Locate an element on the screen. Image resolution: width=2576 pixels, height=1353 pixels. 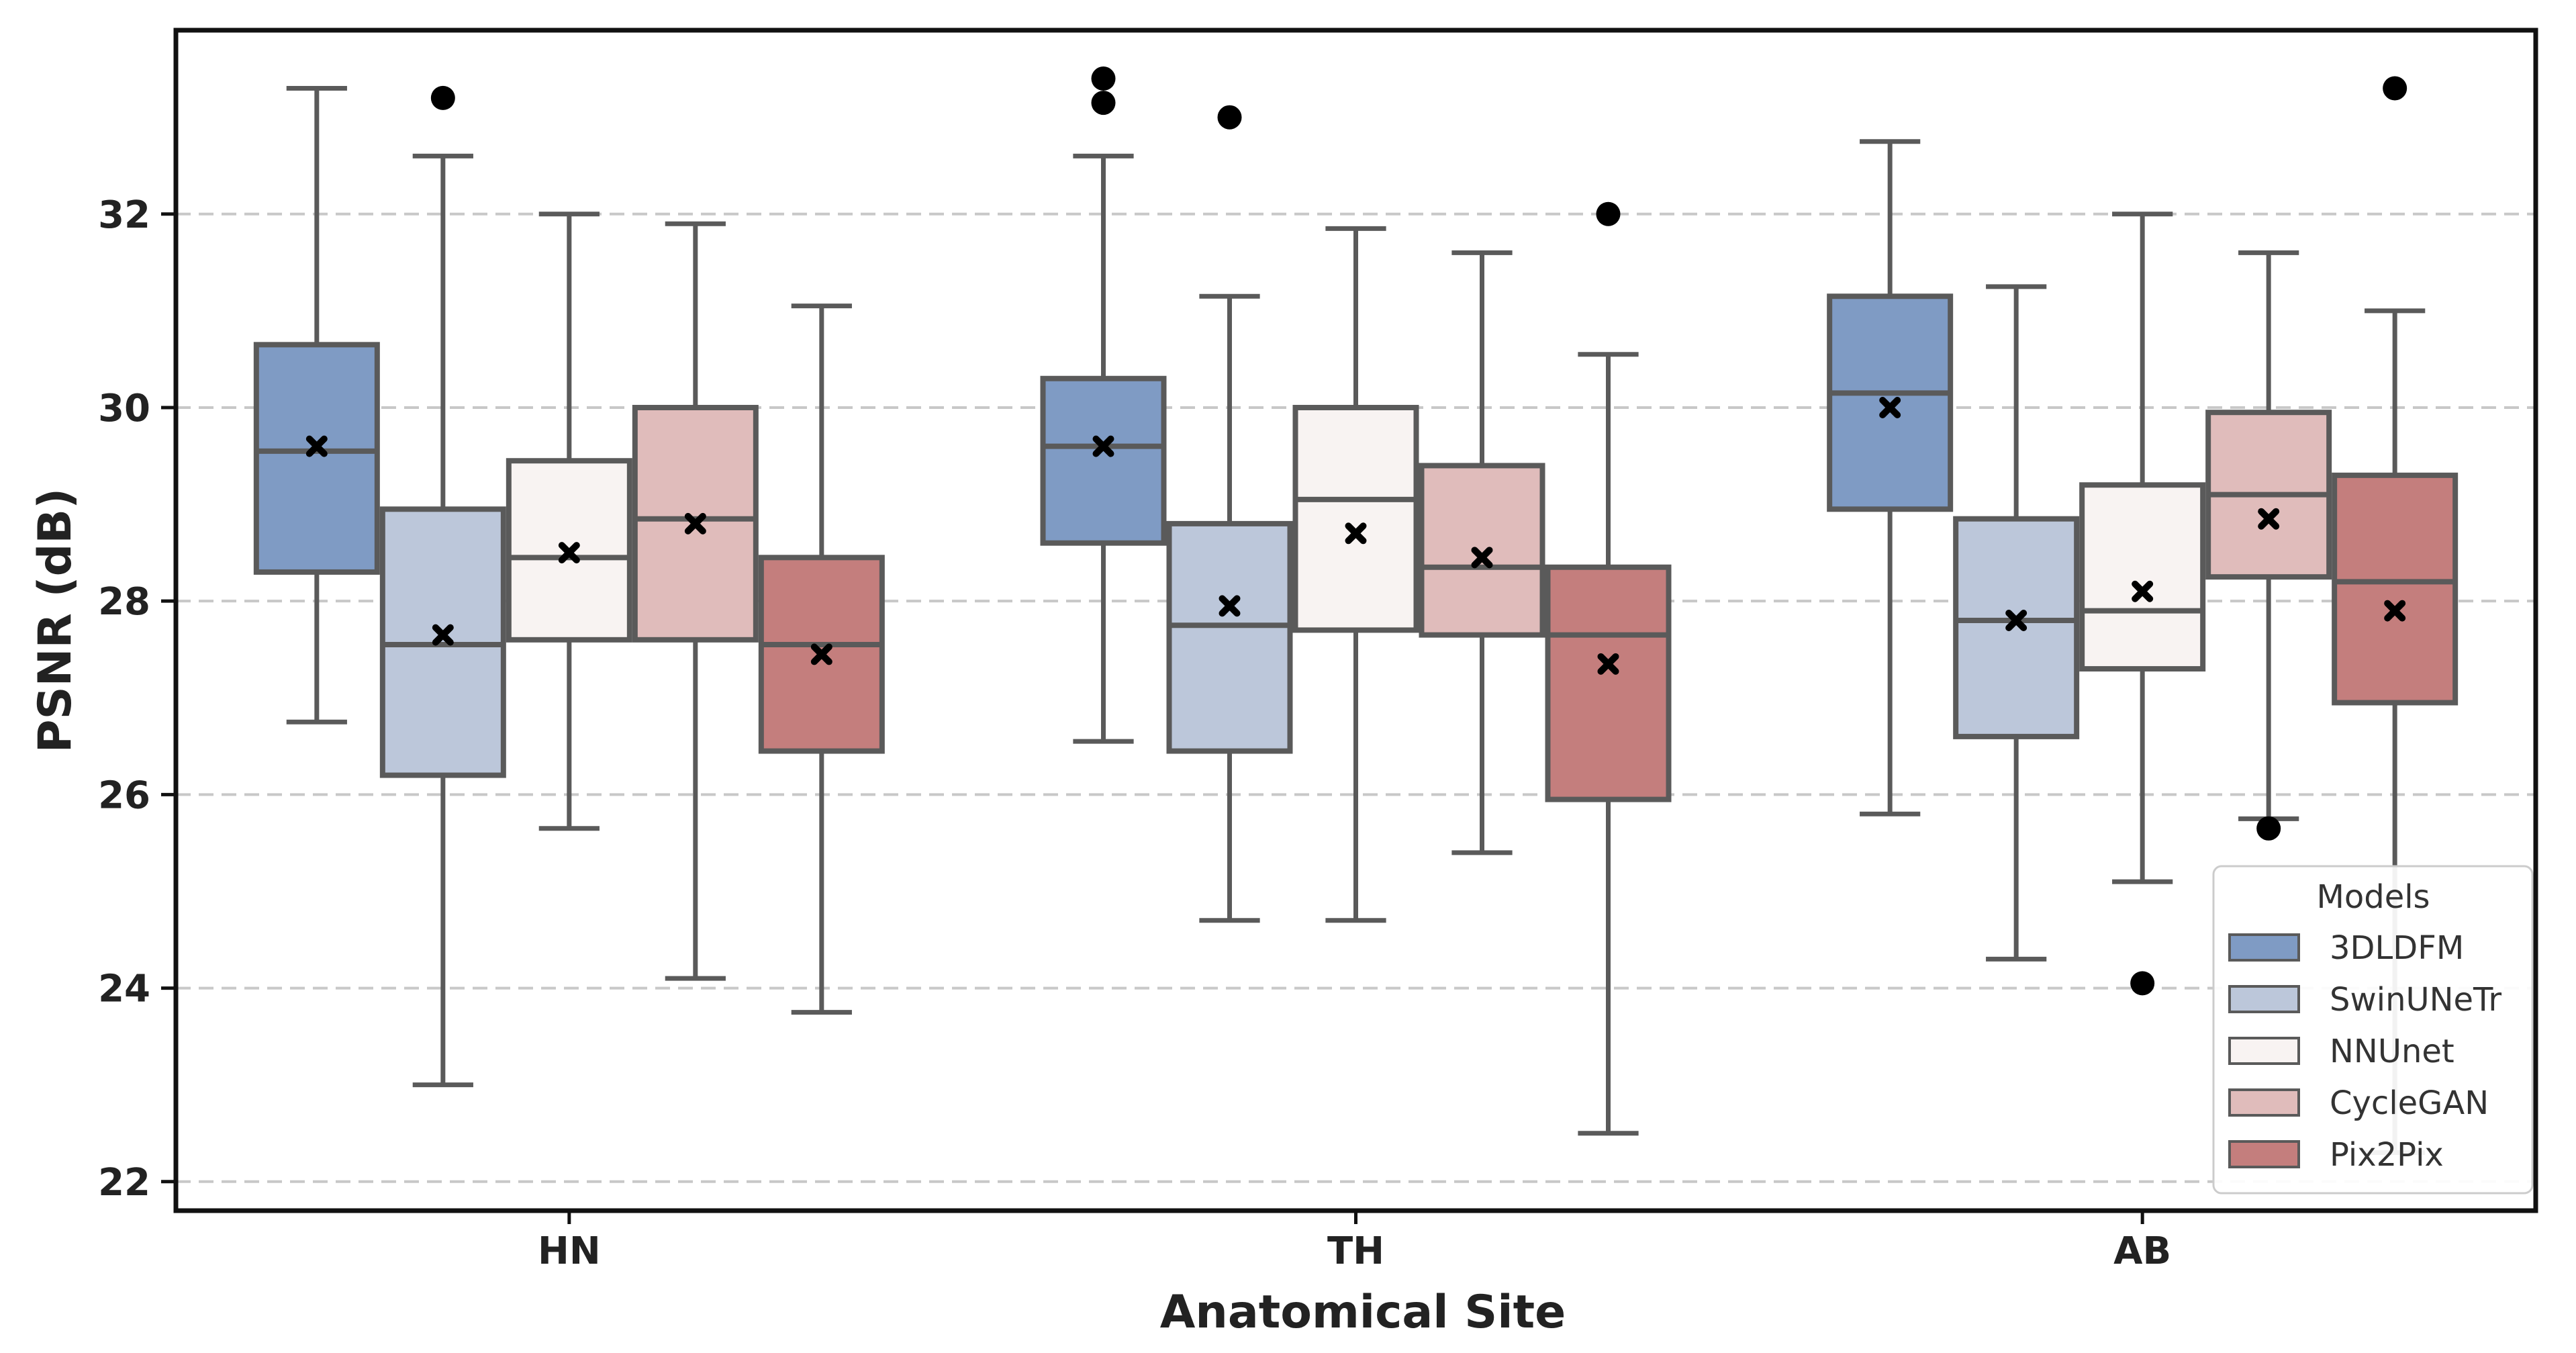
legend-items: 3DLDFM SwinUNeTr NNUnet CycleGAN Pix2Pix is located at coordinates (2364, 1051).